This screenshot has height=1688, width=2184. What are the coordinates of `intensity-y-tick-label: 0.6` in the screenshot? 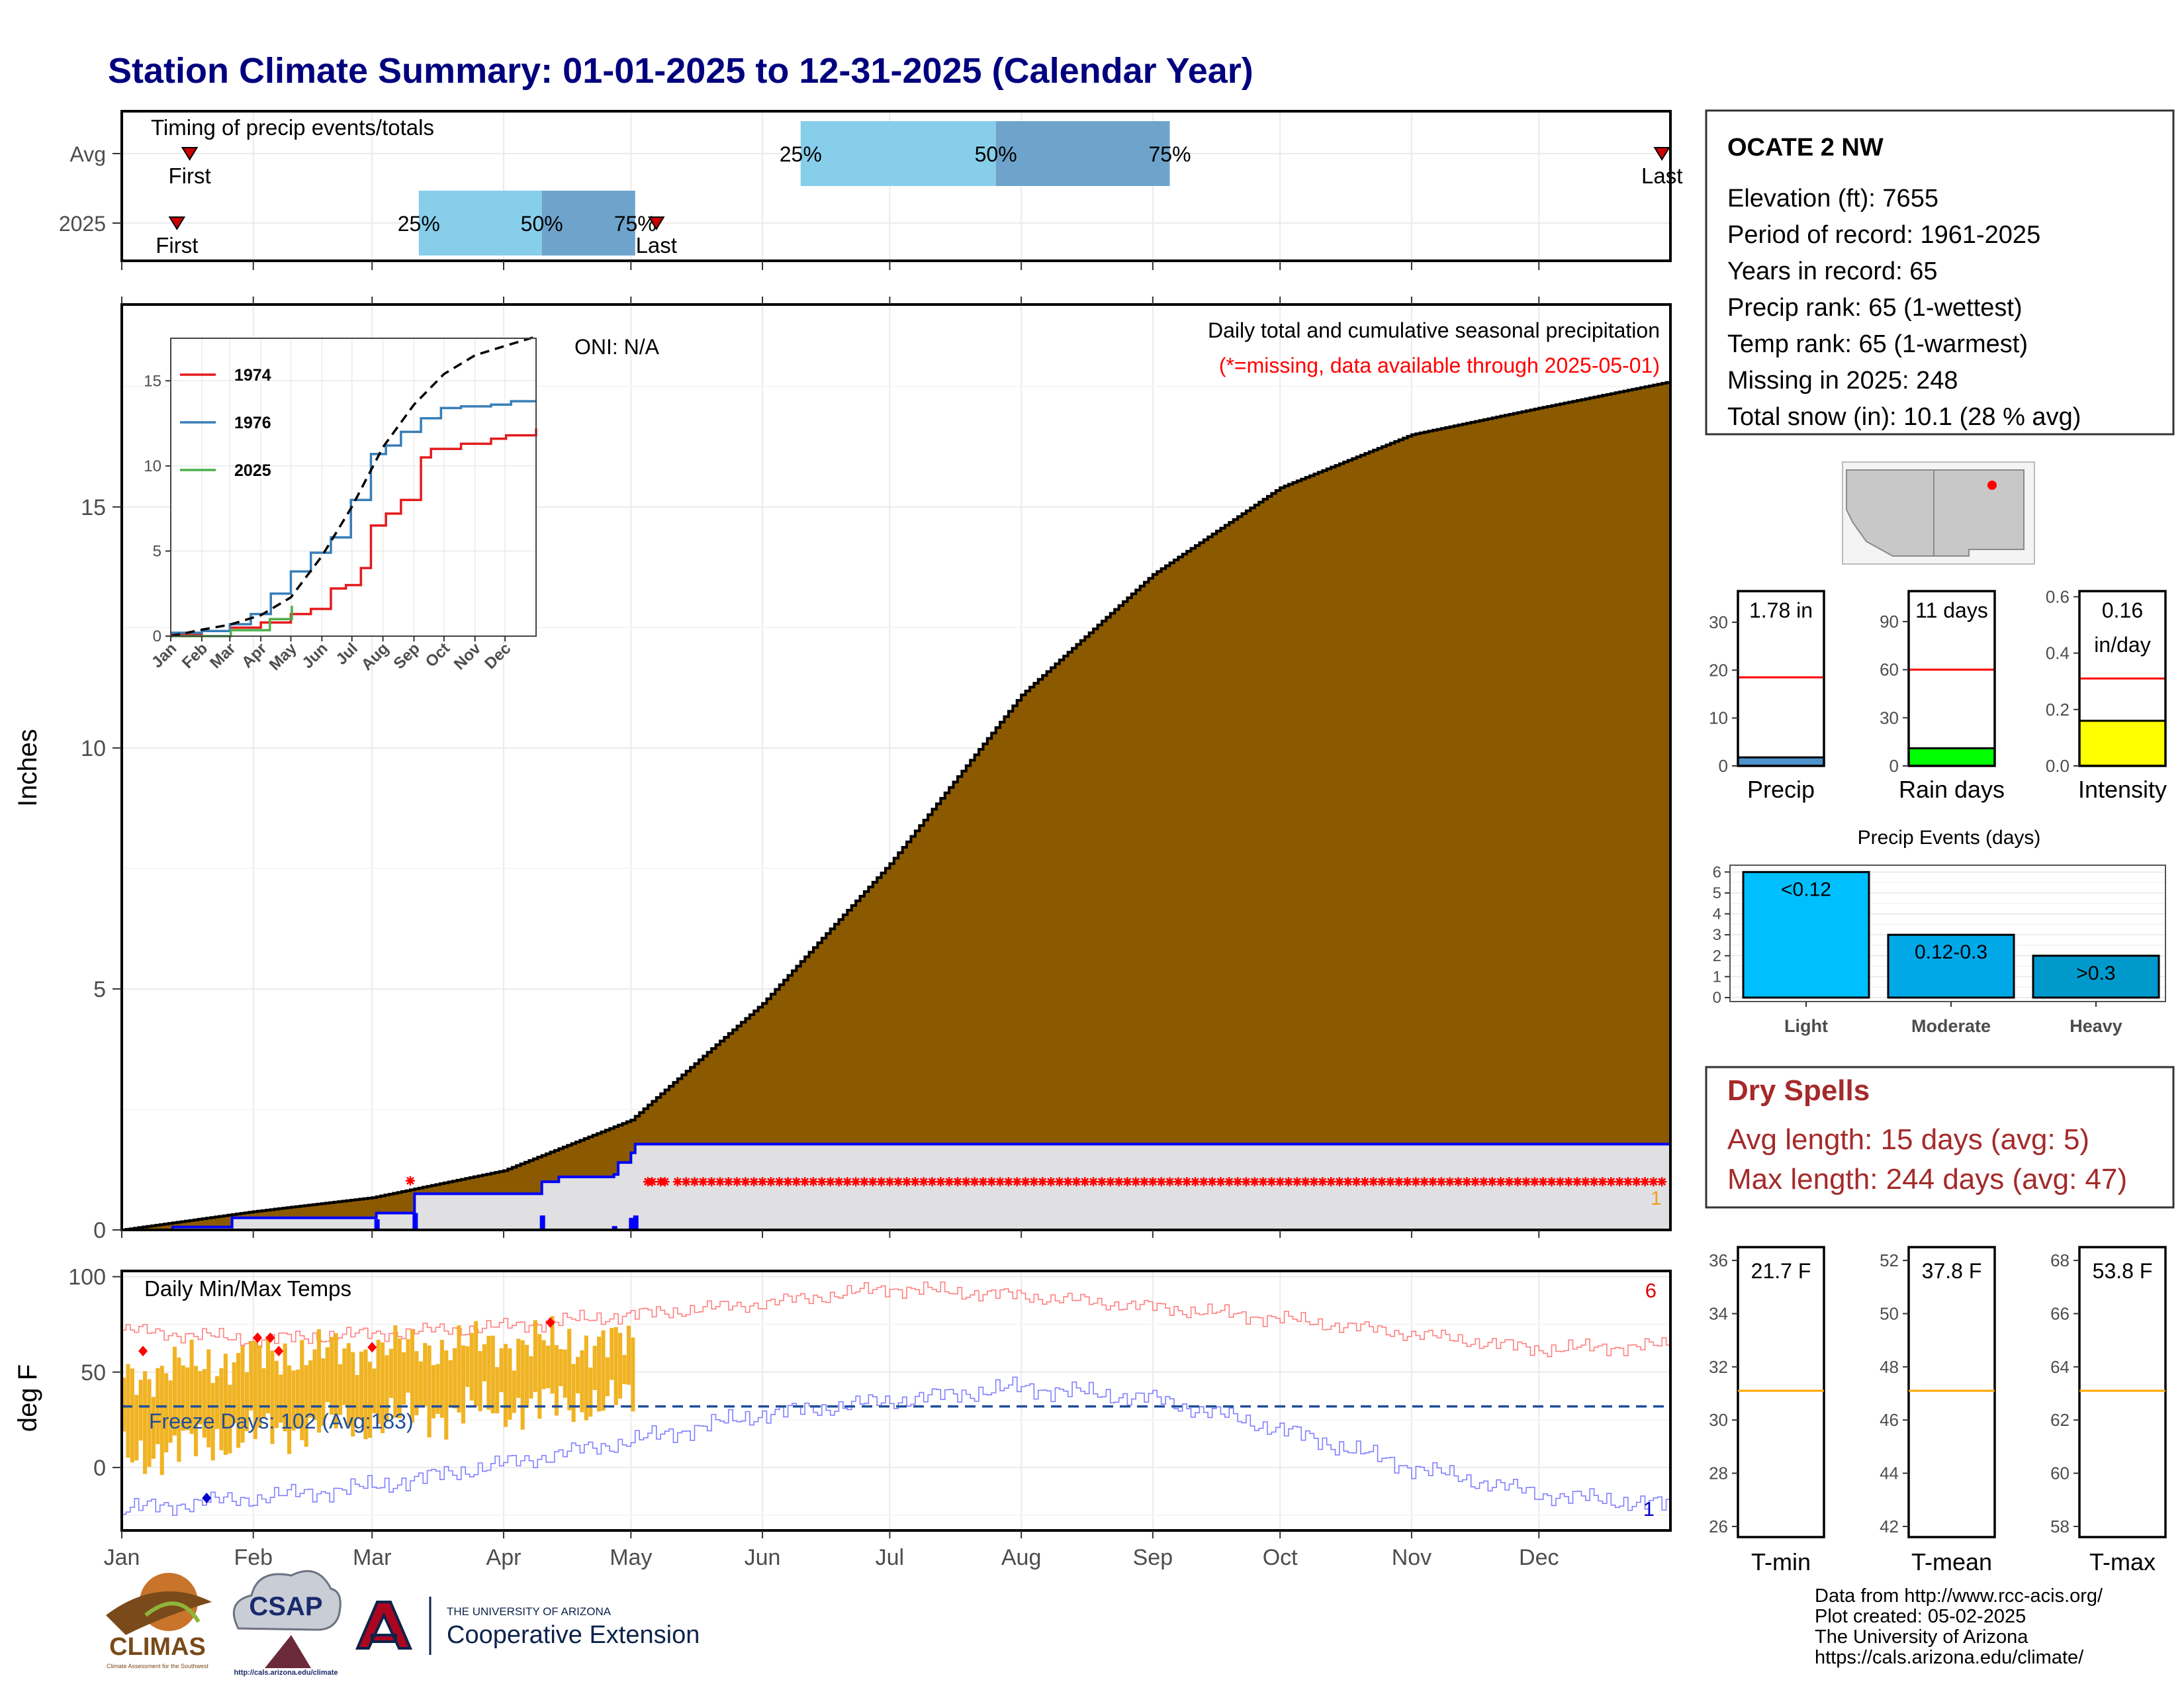 It's located at (2058, 597).